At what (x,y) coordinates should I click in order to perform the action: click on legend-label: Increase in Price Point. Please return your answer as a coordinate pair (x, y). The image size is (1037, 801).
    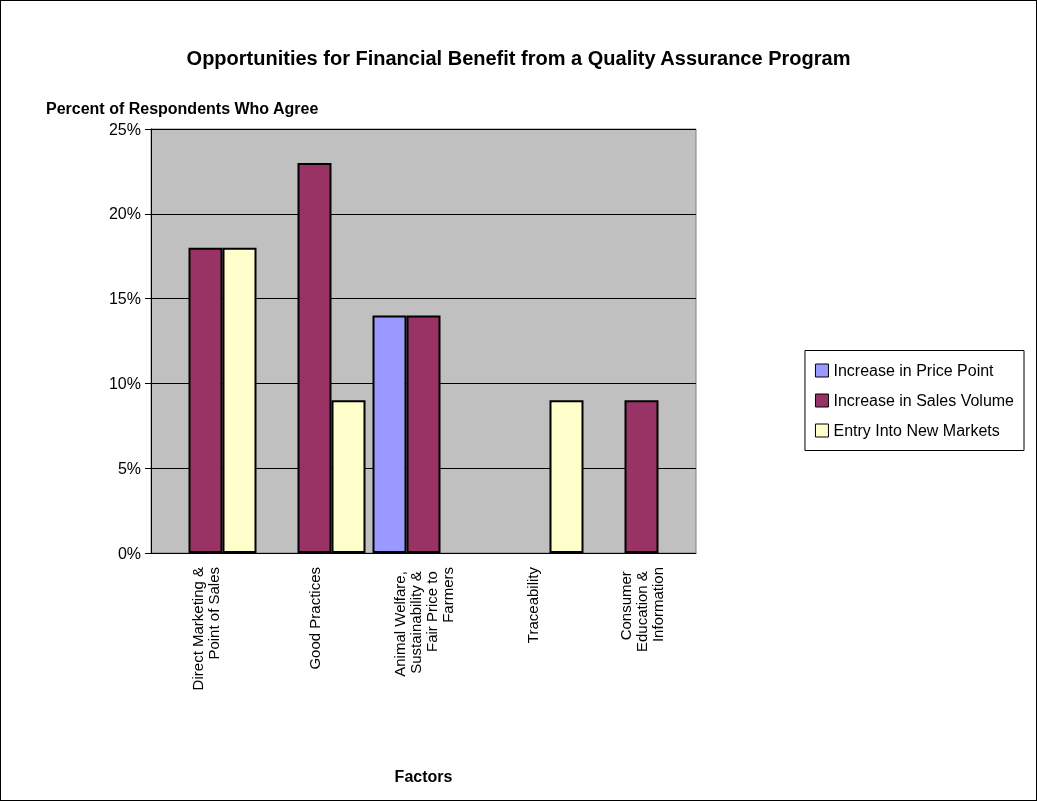
    Looking at the image, I should click on (914, 370).